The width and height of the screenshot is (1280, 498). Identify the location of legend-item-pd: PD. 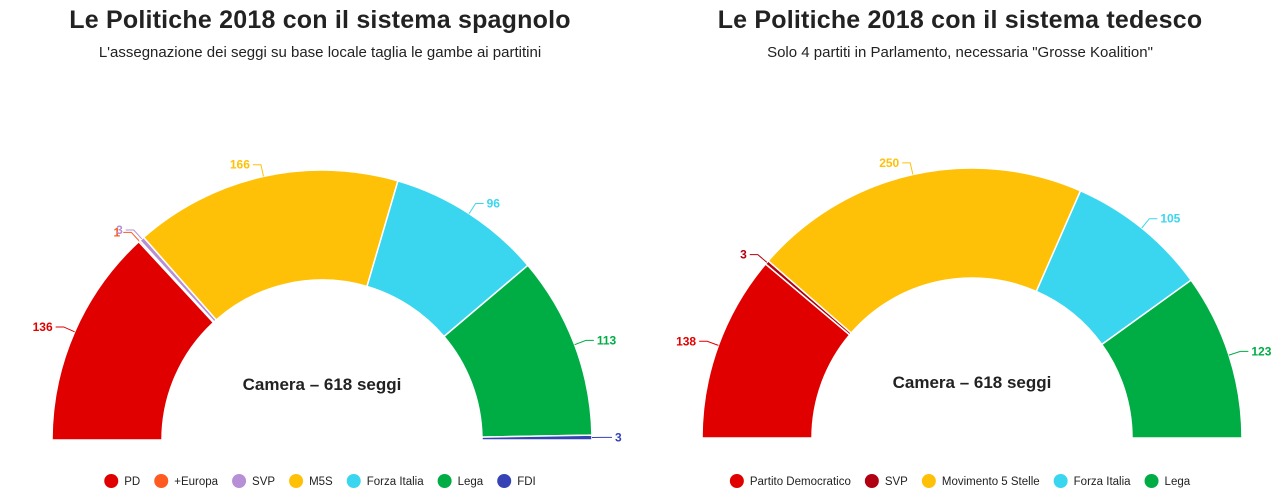
(122, 481).